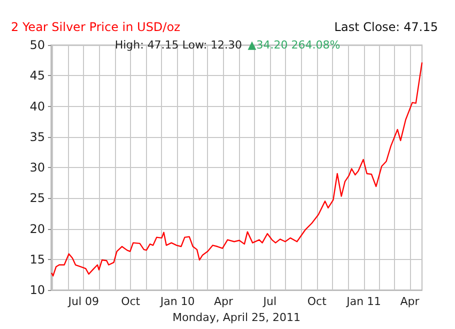 This screenshot has width=455, height=329. What do you see at coordinates (95, 27) in the screenshot?
I see `chart-title: 2 Year Silver Price in USD/oz` at bounding box center [95, 27].